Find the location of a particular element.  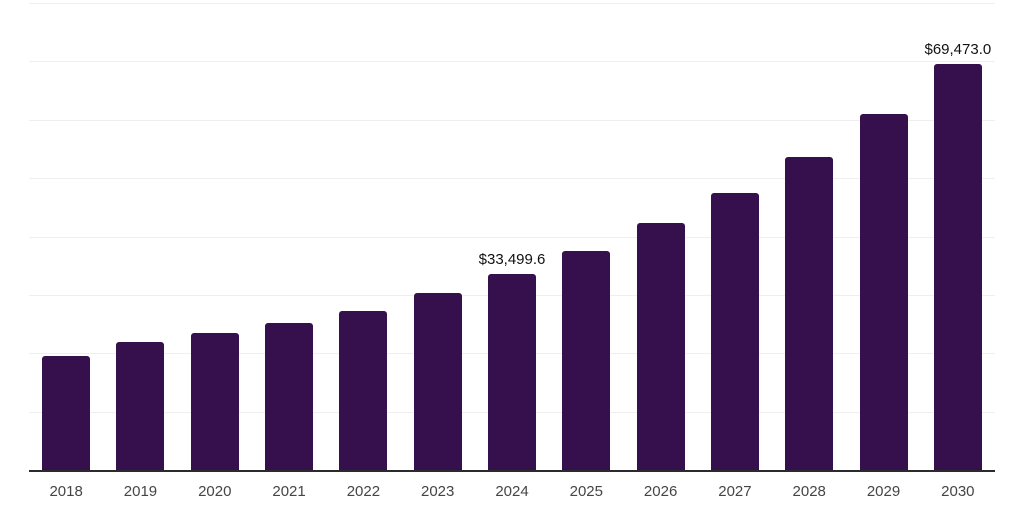

x-tick-label-2024: 2024 is located at coordinates (512, 491).